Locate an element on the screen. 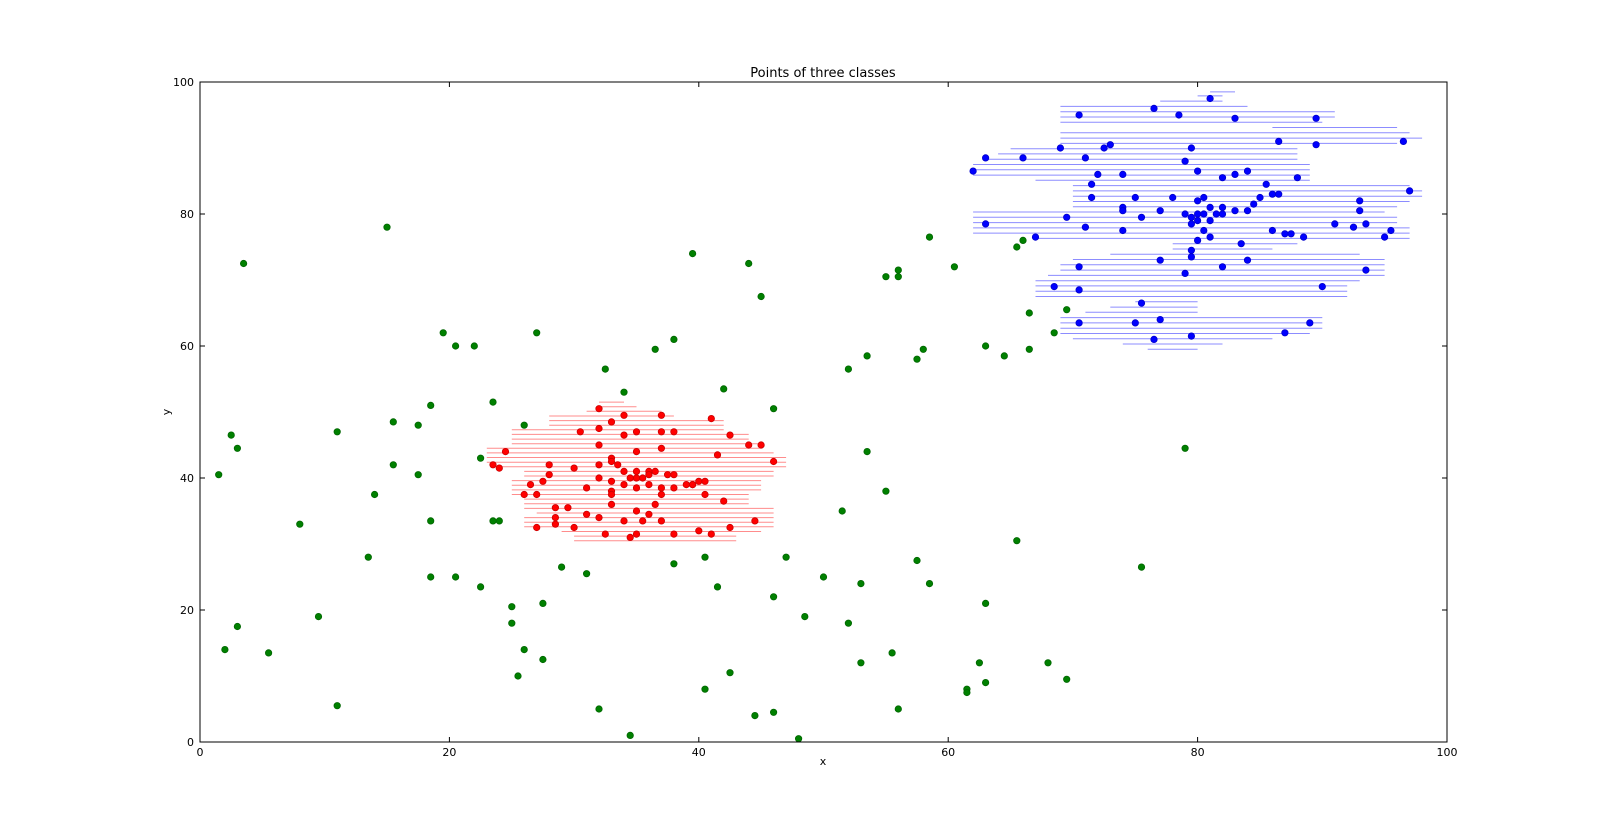  y-tick-label: 100 is located at coordinates (183, 82).